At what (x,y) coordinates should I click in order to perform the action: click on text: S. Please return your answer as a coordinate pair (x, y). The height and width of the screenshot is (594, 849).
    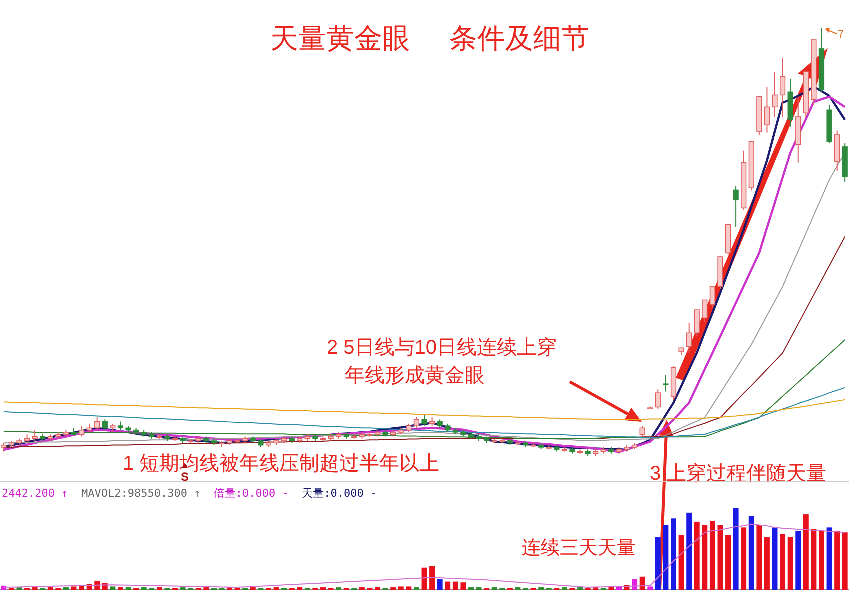
    Looking at the image, I should click on (185, 477).